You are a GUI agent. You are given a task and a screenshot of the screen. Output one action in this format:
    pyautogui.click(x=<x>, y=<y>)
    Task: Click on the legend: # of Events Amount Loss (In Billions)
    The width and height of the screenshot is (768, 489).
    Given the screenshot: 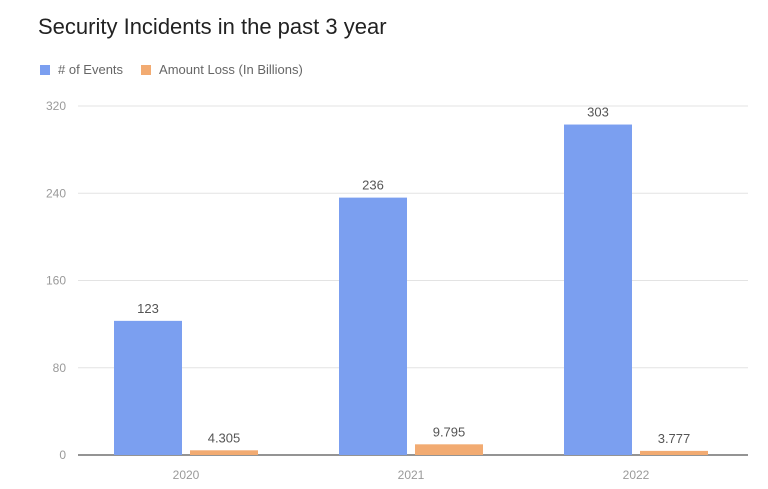 What is the action you would take?
    pyautogui.click(x=171, y=69)
    